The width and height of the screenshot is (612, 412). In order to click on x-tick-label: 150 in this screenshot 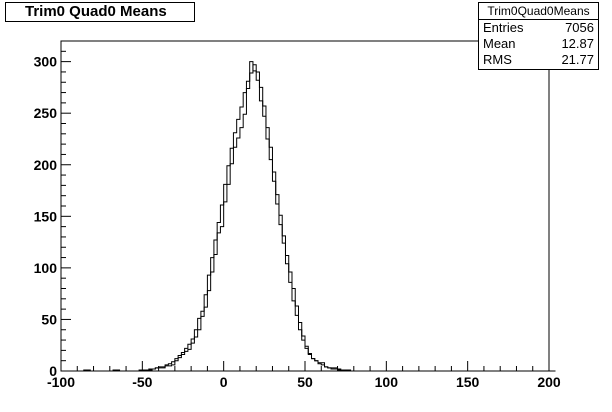, I will do `click(468, 382)`.